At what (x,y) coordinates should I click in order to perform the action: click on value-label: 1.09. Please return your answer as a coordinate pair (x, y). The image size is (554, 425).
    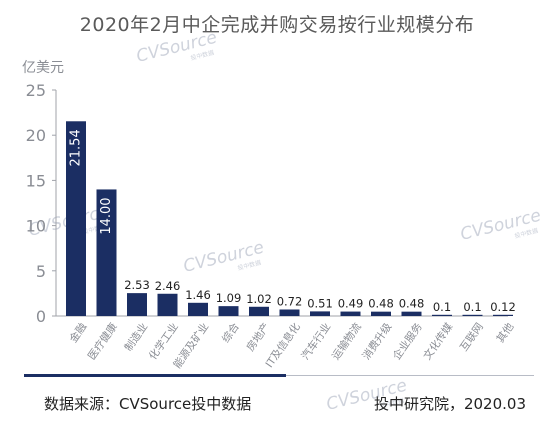
    Looking at the image, I should click on (229, 298).